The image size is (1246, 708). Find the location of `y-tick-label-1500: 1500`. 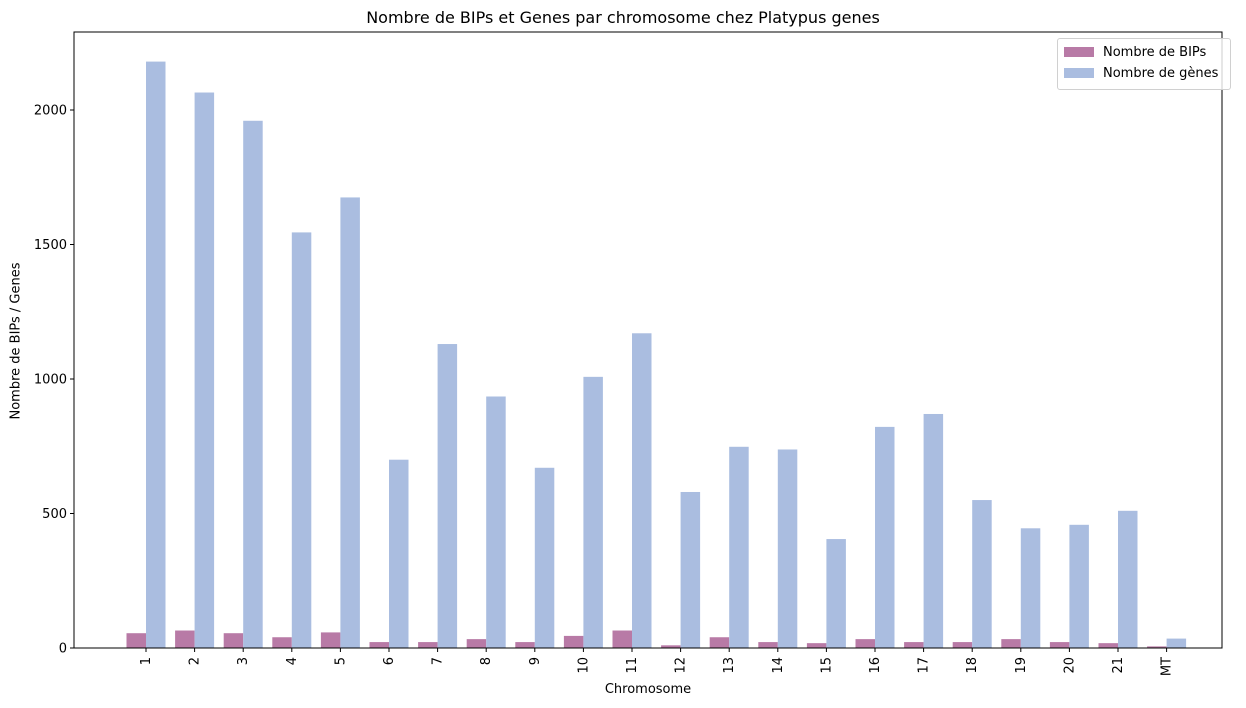

y-tick-label-1500: 1500 is located at coordinates (50, 245).